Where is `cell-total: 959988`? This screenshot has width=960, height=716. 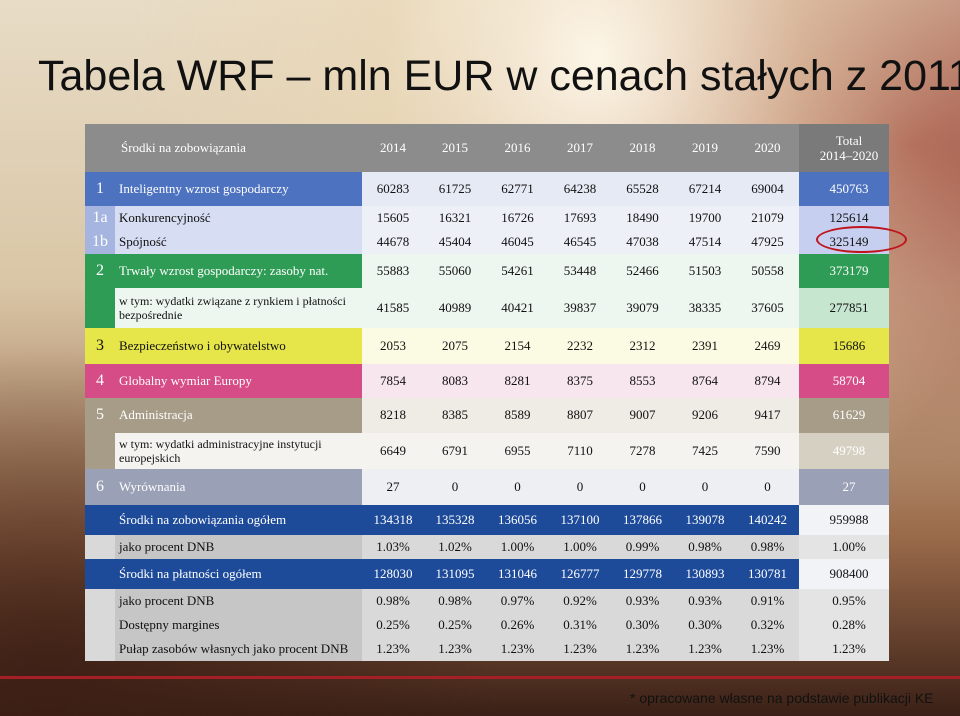 cell-total: 959988 is located at coordinates (844, 519).